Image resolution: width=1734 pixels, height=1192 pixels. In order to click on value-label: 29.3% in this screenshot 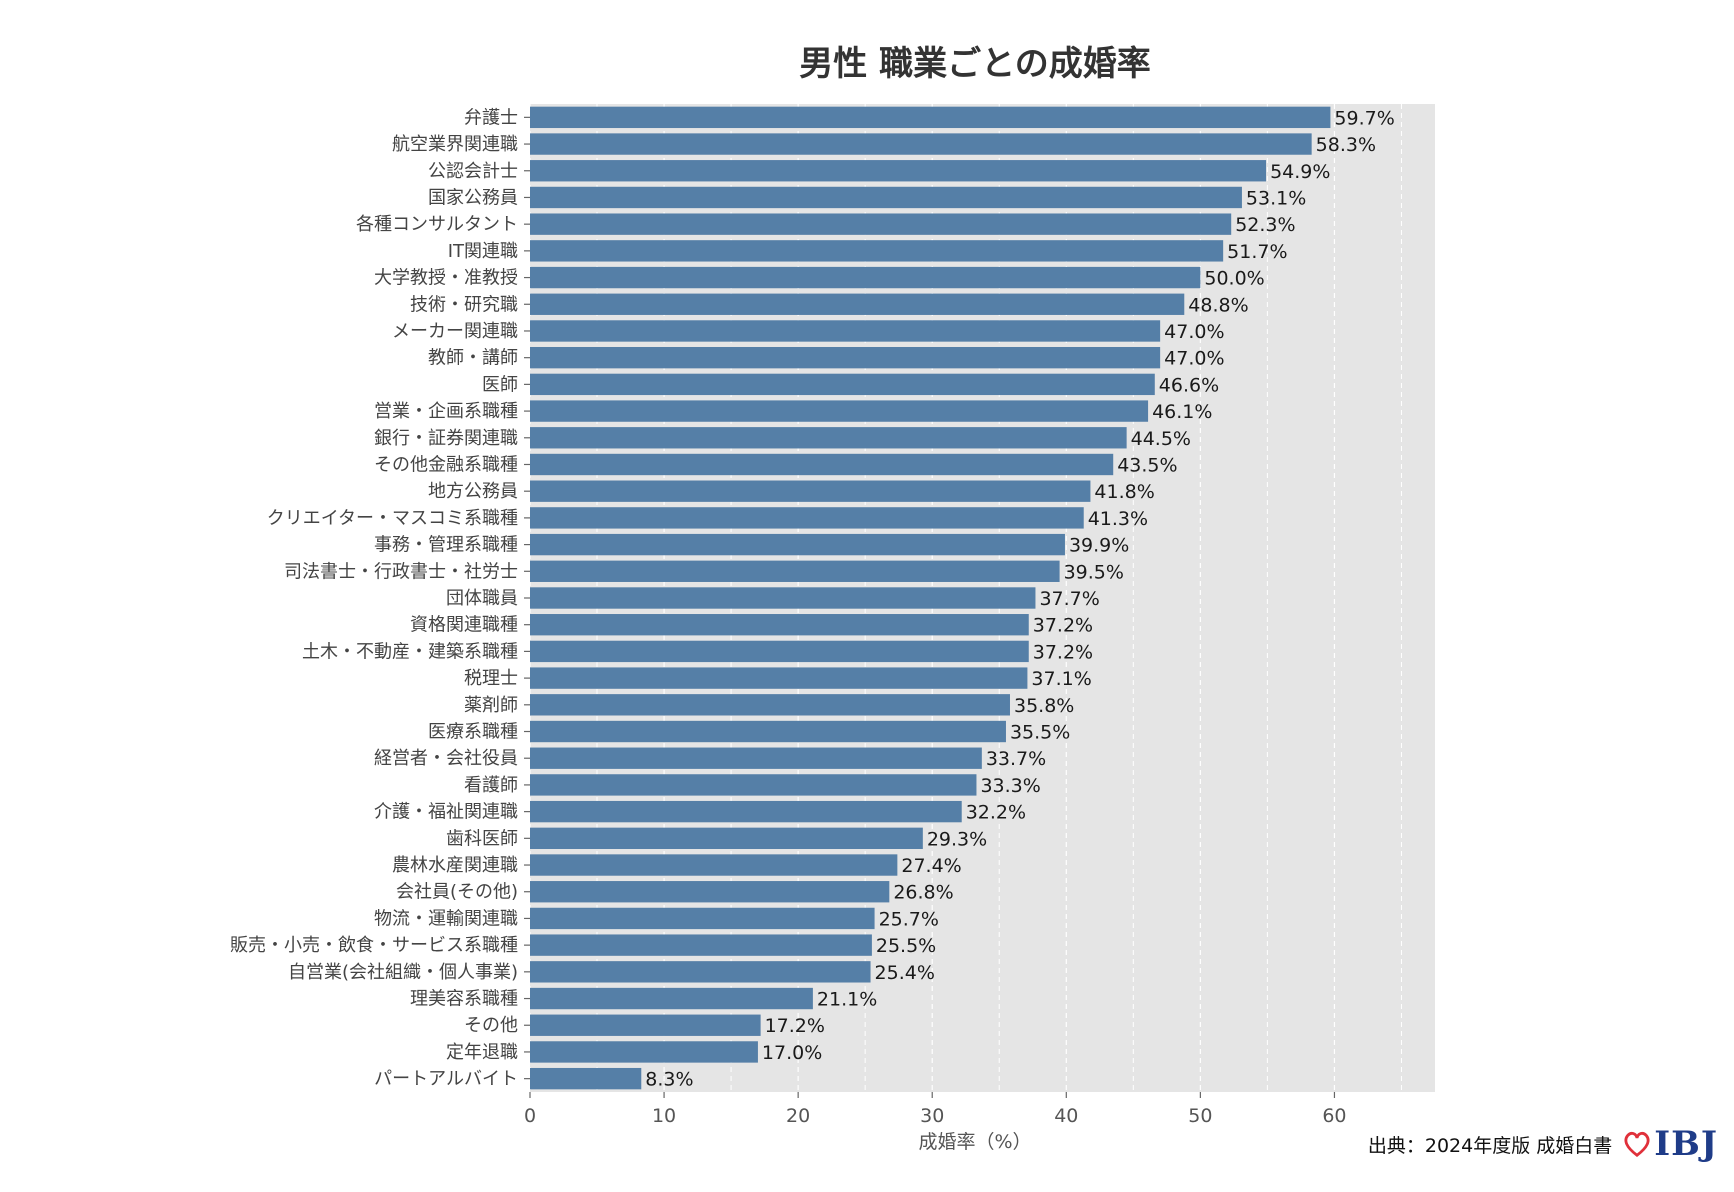, I will do `click(957, 839)`.